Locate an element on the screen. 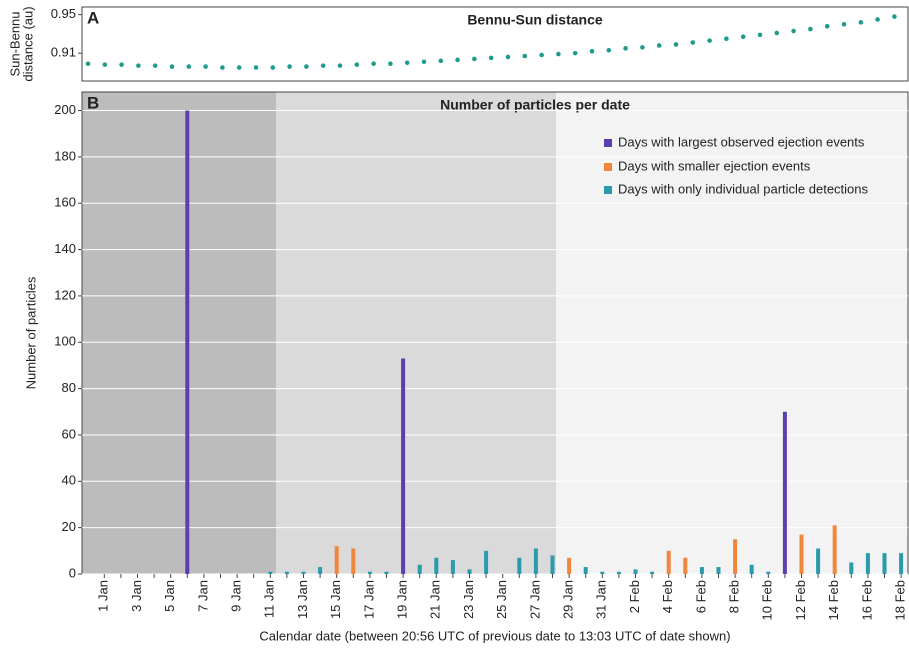  x-tick-label: 1 Jan is located at coordinates (103, 596).